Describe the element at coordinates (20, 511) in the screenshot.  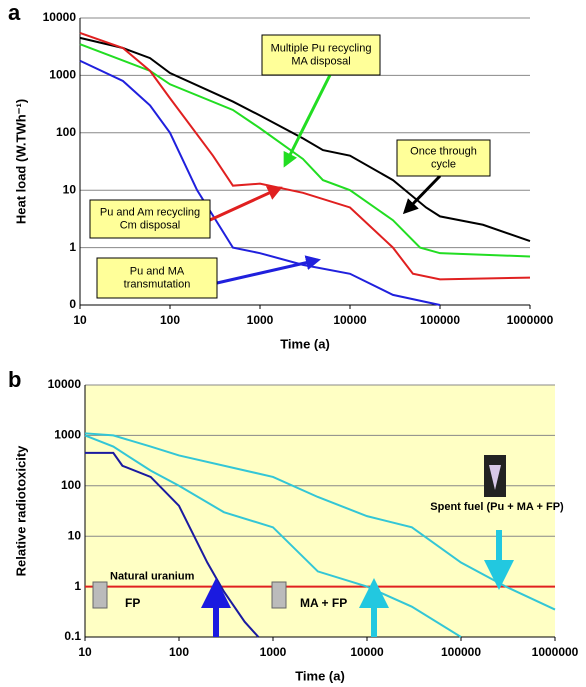
I see `y-axis-label: Relative radiotoxicity` at that location.